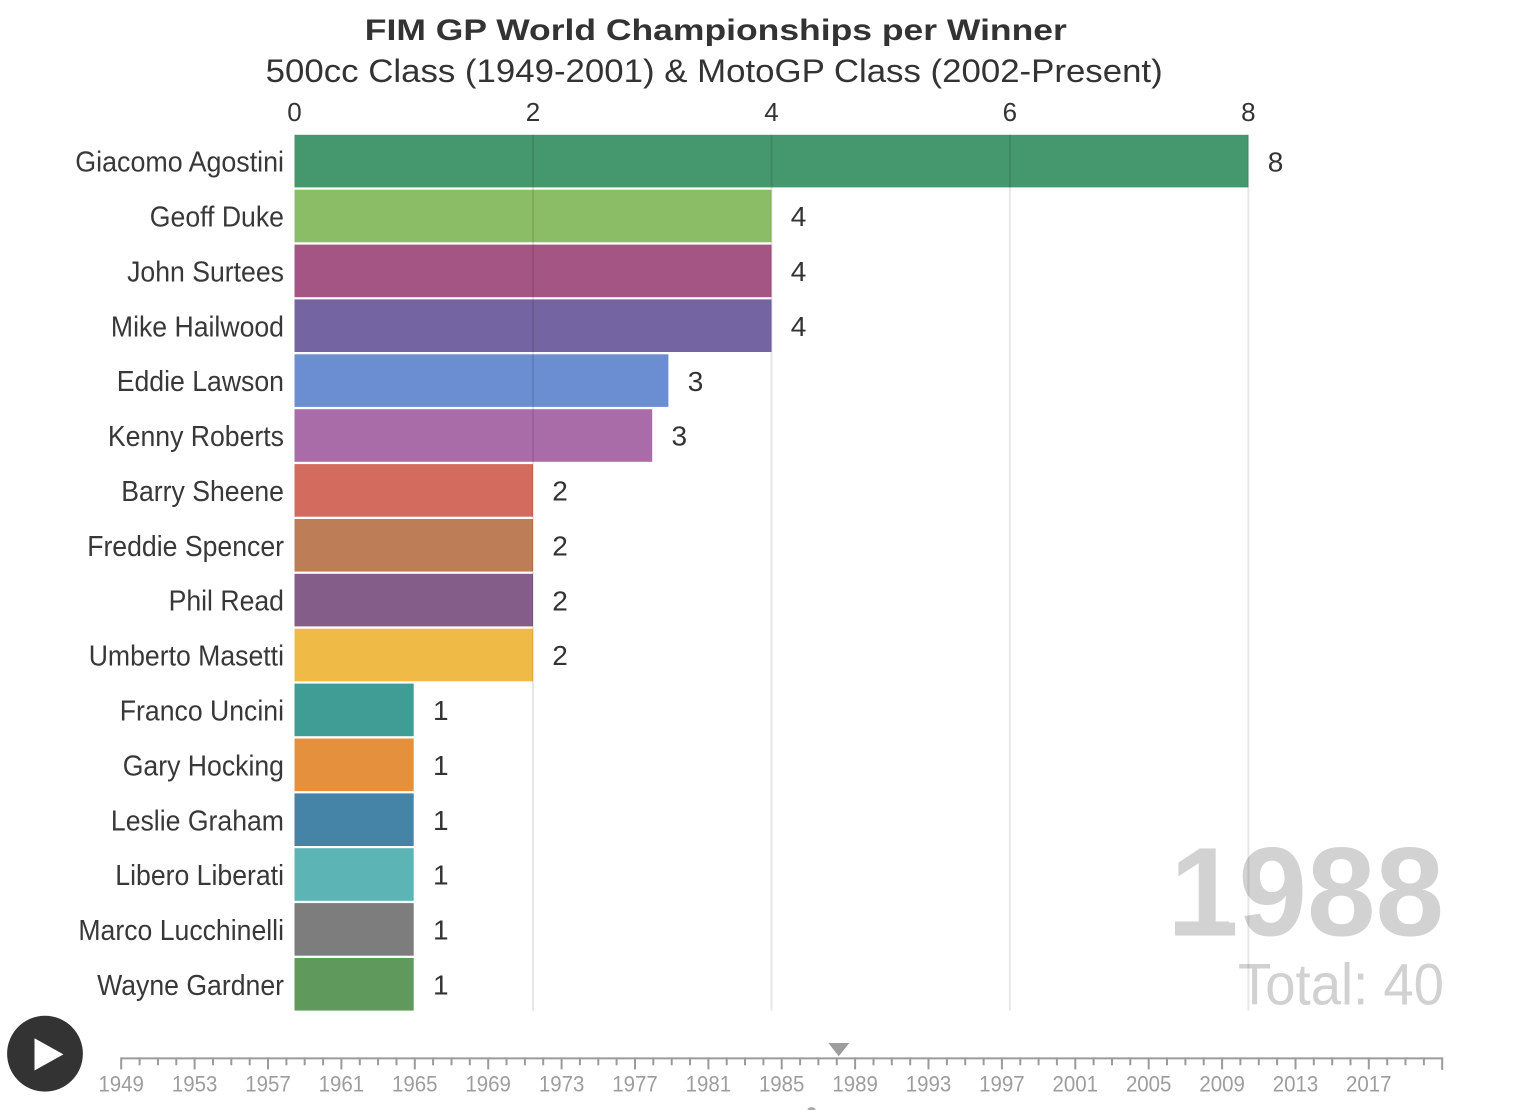 This screenshot has width=1520, height=1110. What do you see at coordinates (1222, 1083) in the screenshot?
I see `svg-text: 2009` at bounding box center [1222, 1083].